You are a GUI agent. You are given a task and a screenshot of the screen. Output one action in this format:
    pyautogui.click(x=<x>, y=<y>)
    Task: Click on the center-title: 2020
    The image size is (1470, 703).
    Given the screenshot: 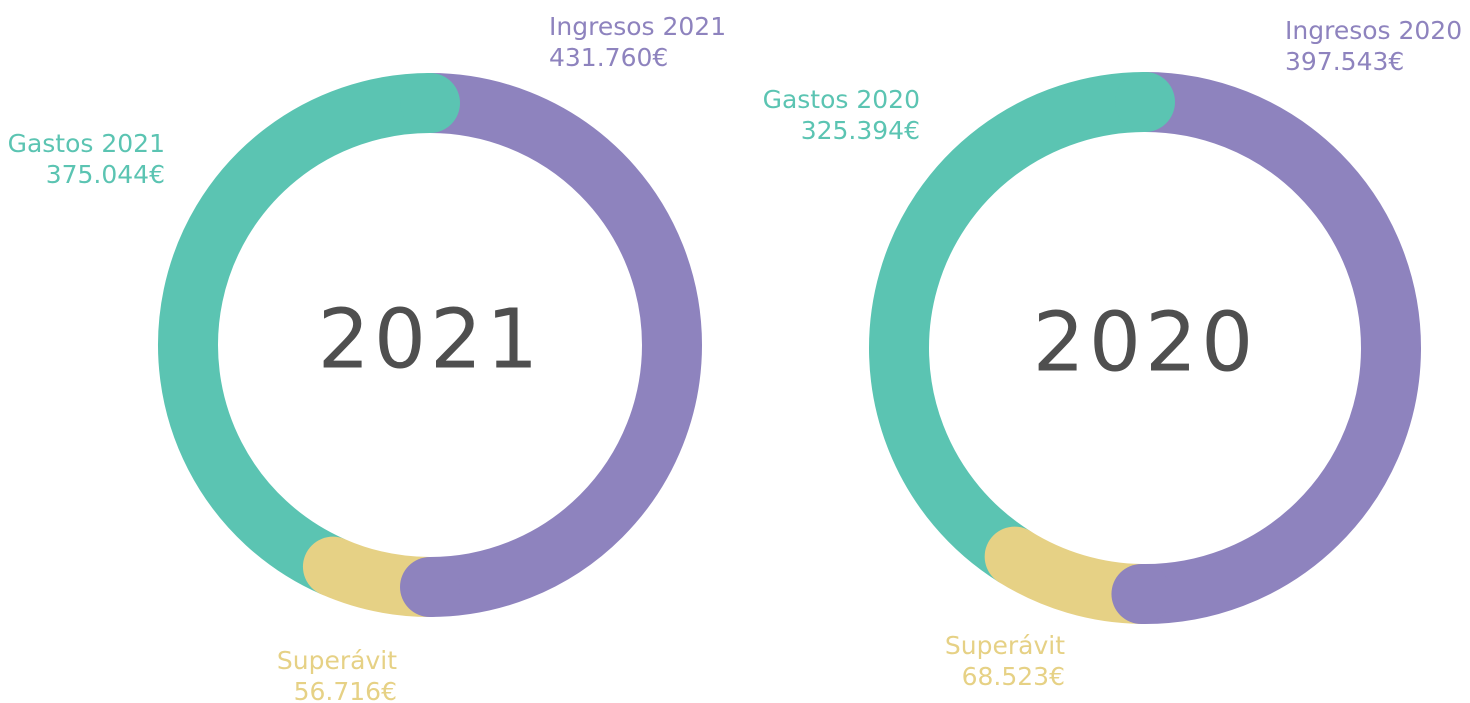 What is the action you would take?
    pyautogui.click(x=1145, y=342)
    